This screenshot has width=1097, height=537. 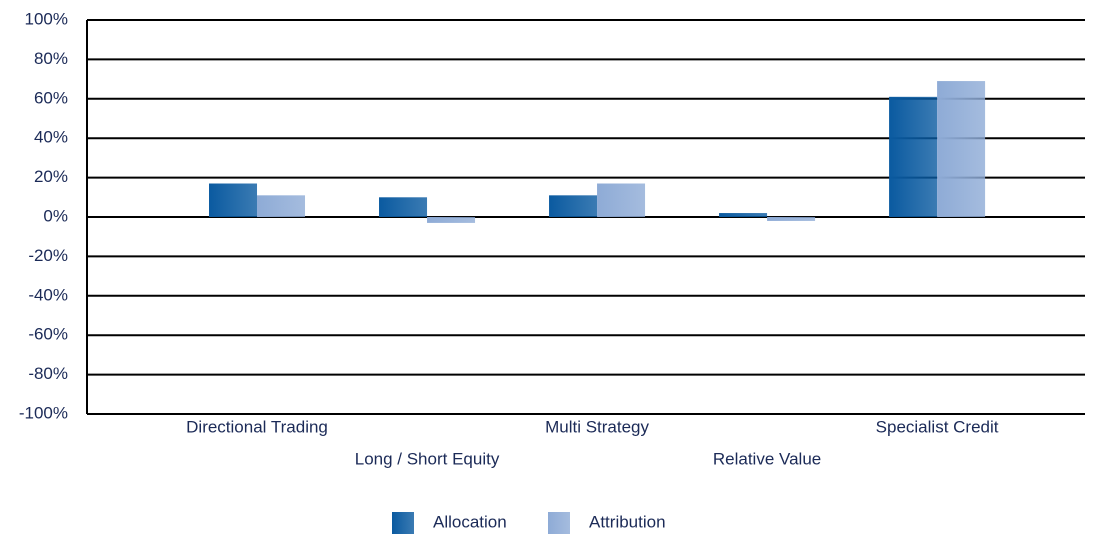 What do you see at coordinates (427, 458) in the screenshot?
I see `x-tick-label: Long / Short Equity` at bounding box center [427, 458].